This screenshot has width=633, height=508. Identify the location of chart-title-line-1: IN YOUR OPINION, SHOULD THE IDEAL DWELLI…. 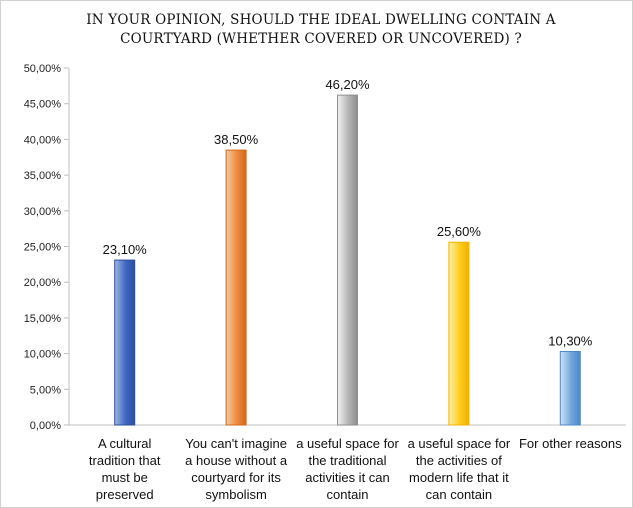
(321, 20).